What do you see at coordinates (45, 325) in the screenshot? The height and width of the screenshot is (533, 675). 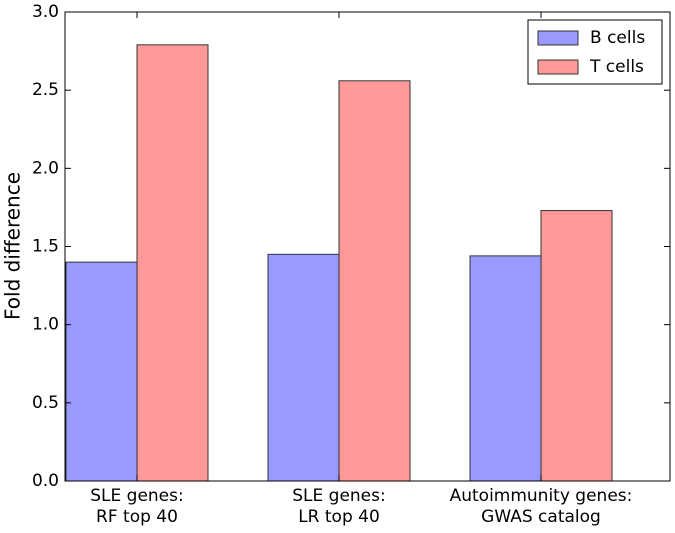 I see `y-tick-label: 1.0` at bounding box center [45, 325].